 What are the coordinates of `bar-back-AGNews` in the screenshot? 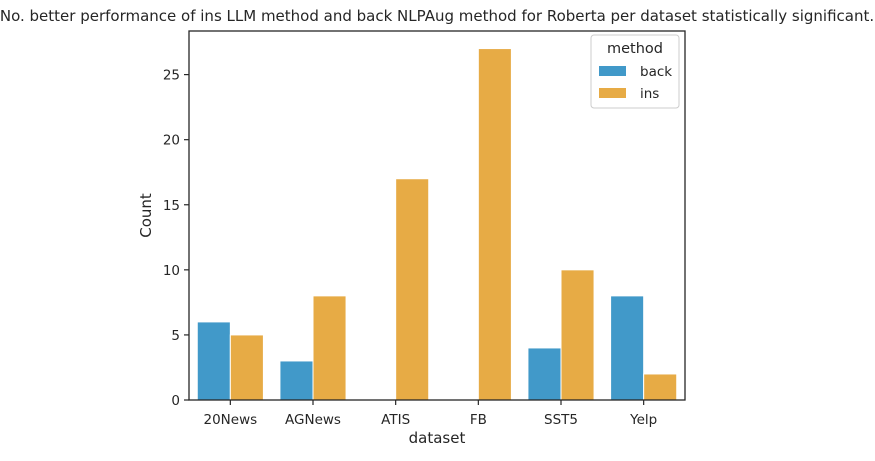 It's located at (296, 380).